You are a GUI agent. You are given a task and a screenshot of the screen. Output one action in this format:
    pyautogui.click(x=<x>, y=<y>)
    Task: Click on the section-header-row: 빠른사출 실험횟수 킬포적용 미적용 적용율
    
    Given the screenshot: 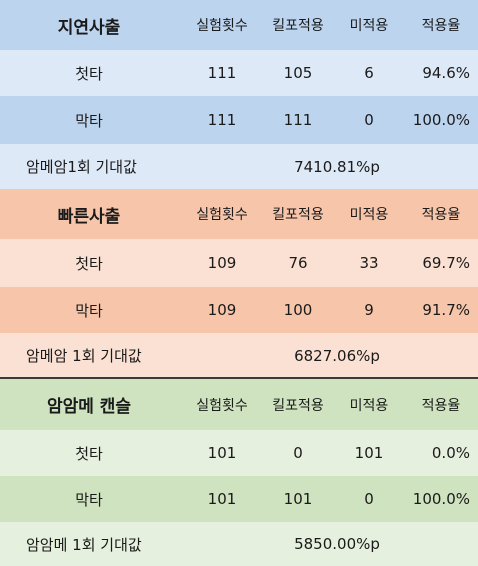 What is the action you would take?
    pyautogui.click(x=239, y=214)
    